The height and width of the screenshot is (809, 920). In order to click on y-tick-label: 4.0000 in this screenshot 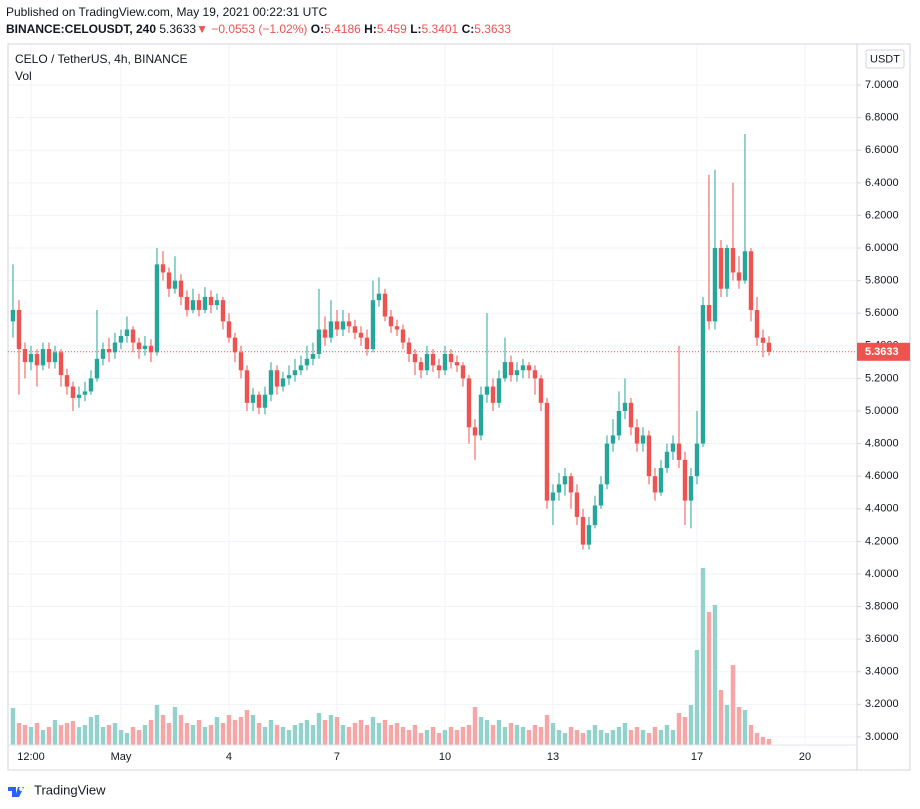, I will do `click(882, 574)`.